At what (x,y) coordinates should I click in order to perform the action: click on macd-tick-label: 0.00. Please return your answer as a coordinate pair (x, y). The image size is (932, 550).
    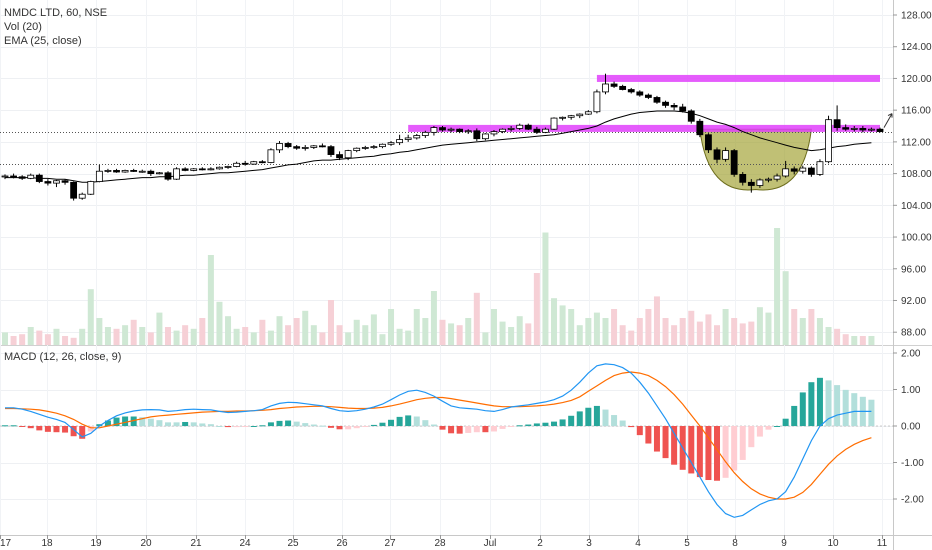
    Looking at the image, I should click on (911, 427).